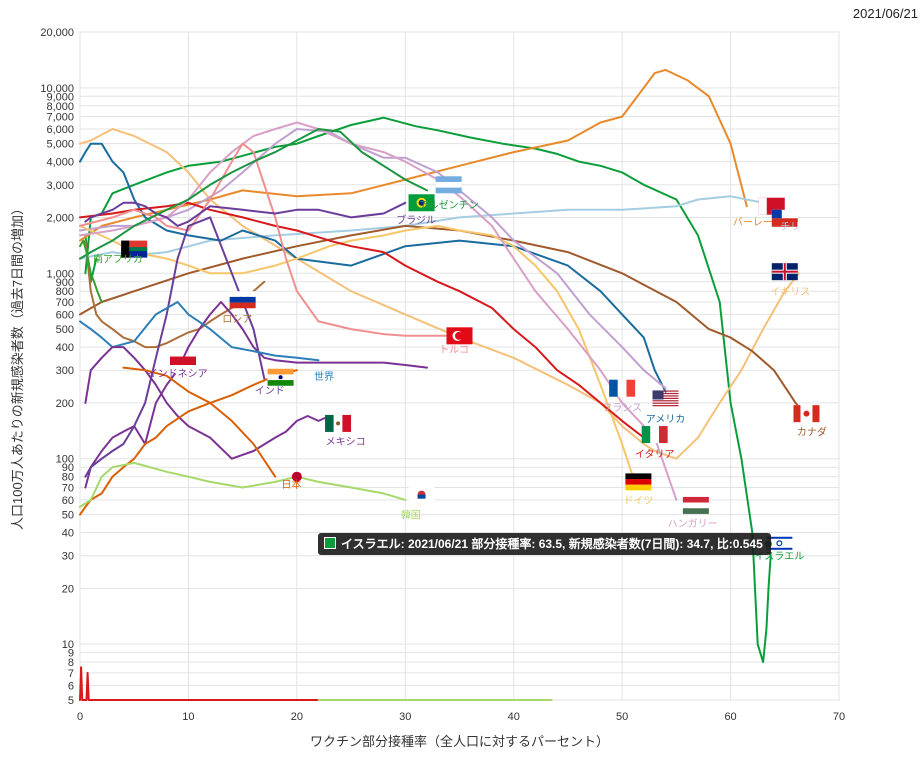 The height and width of the screenshot is (758, 924). Describe the element at coordinates (71, 663) in the screenshot. I see `y-tick-label: 8` at that location.